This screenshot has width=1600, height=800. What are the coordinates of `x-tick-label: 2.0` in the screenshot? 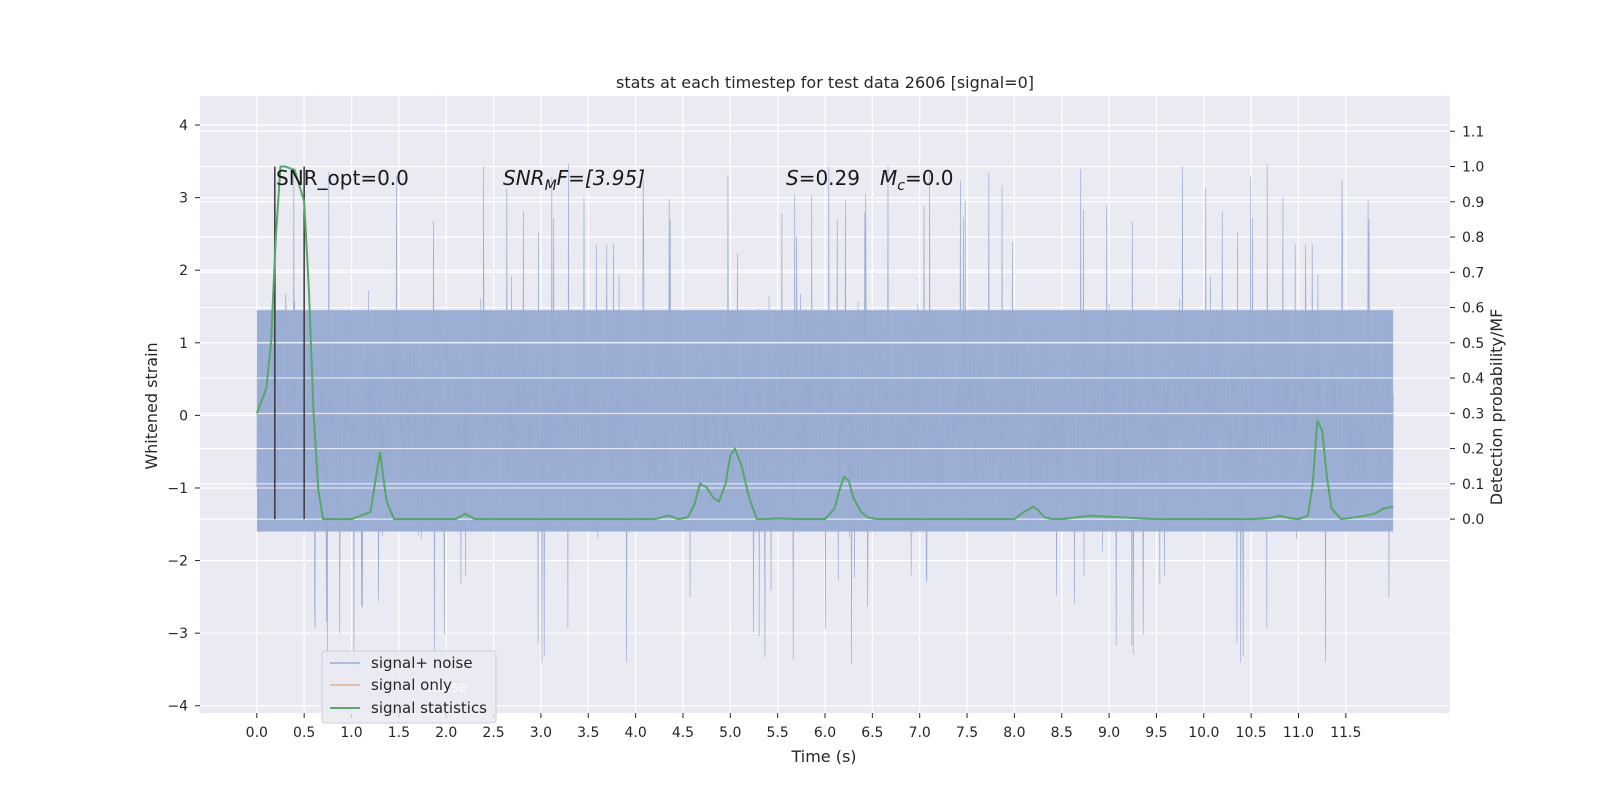 It's located at (446, 733).